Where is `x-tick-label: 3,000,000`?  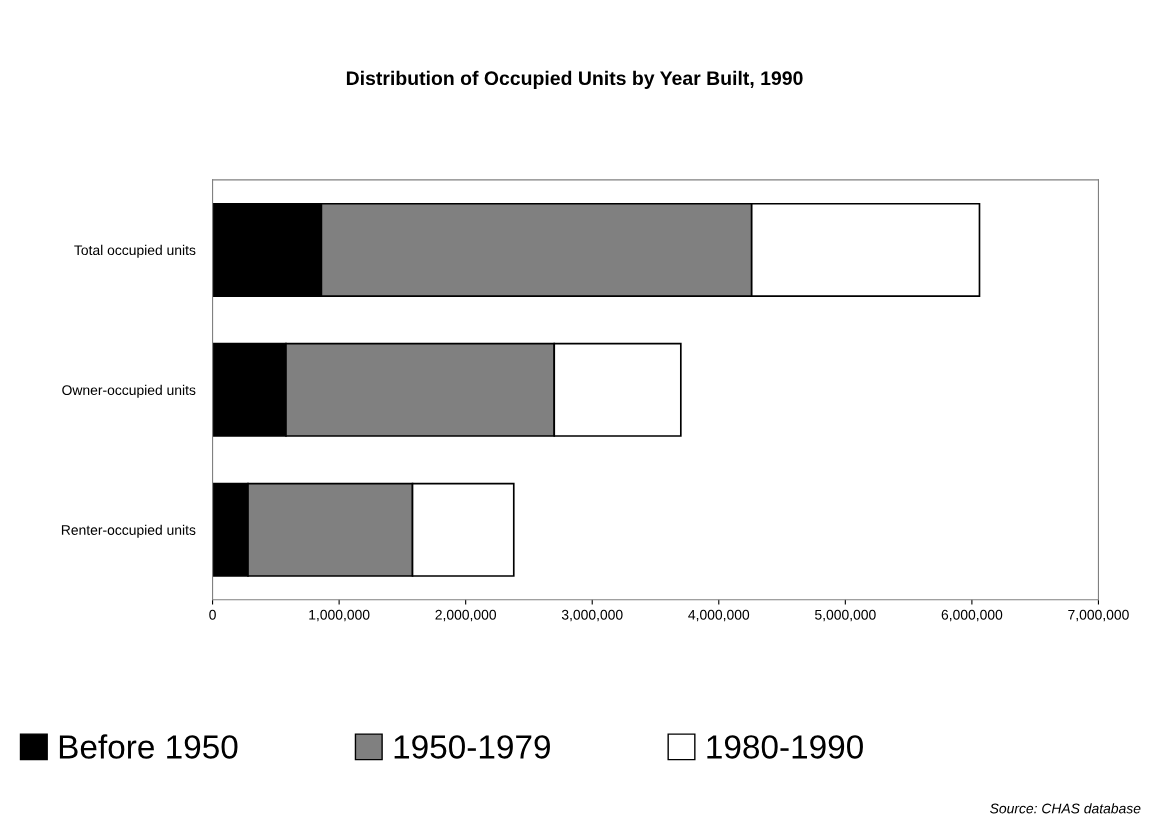 x-tick-label: 3,000,000 is located at coordinates (592, 615).